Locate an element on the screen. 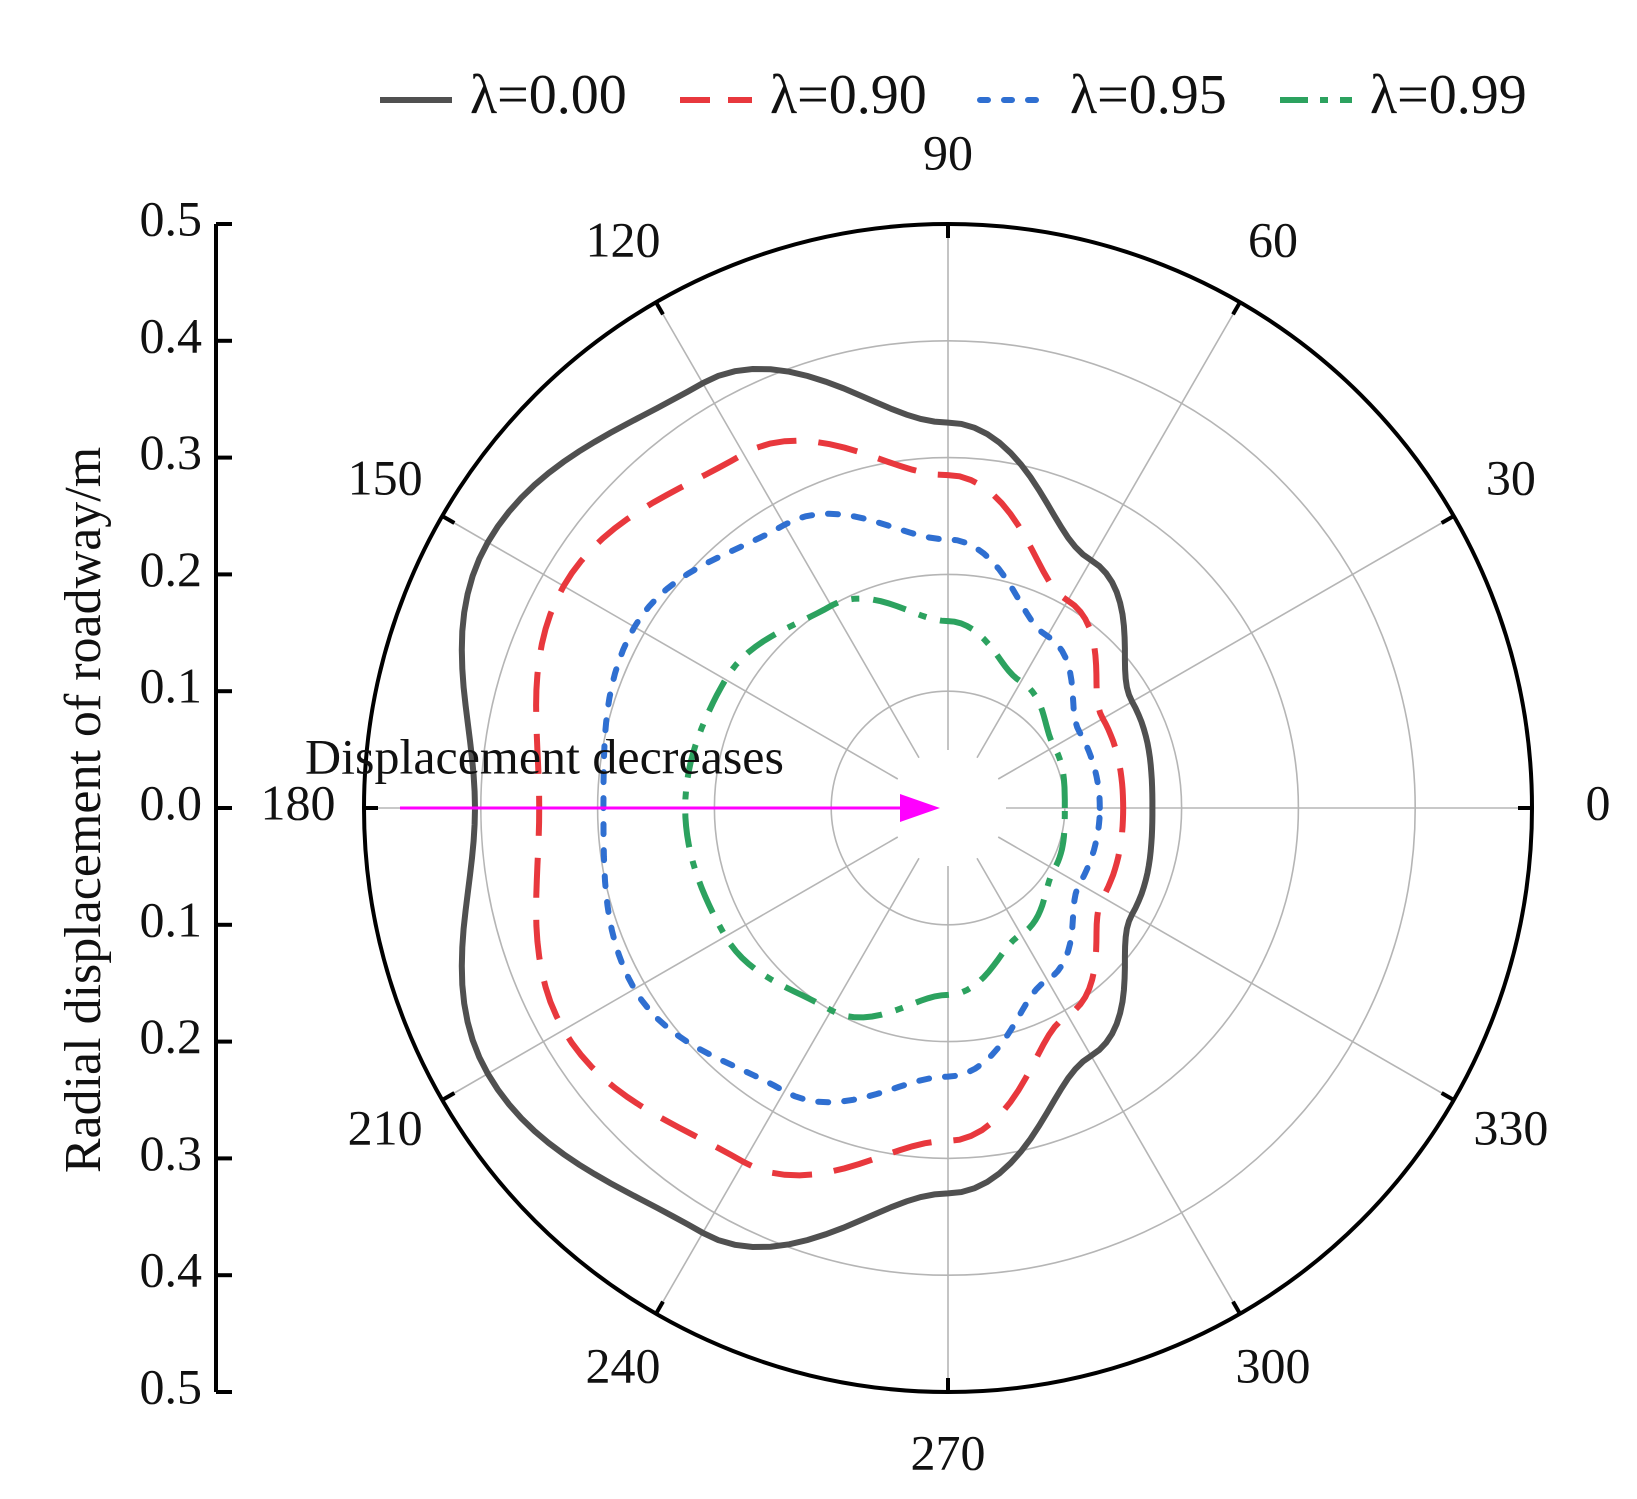  angle-tick-label-0: 0 is located at coordinates (1598, 802).